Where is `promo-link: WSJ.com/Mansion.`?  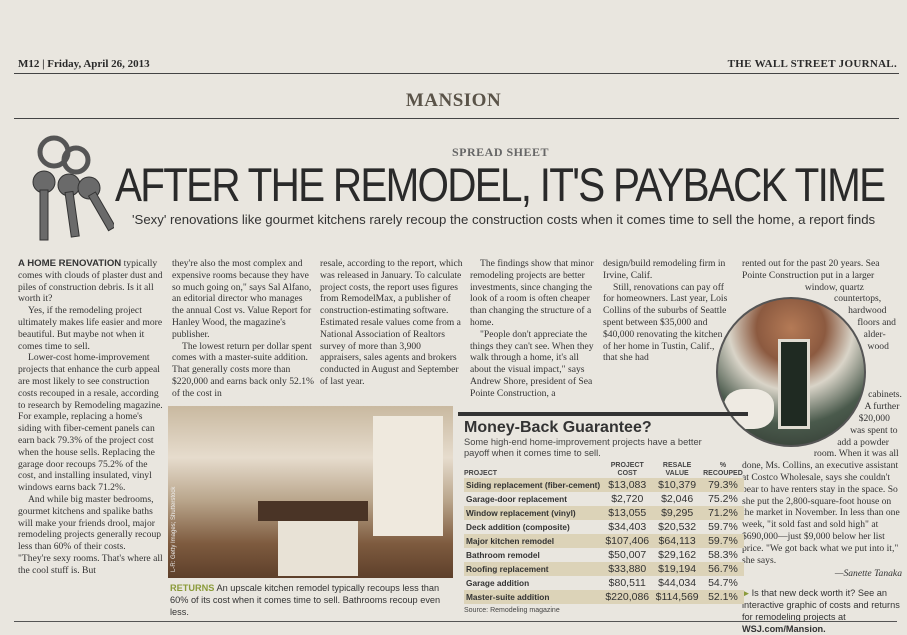 promo-link: WSJ.com/Mansion. is located at coordinates (784, 628).